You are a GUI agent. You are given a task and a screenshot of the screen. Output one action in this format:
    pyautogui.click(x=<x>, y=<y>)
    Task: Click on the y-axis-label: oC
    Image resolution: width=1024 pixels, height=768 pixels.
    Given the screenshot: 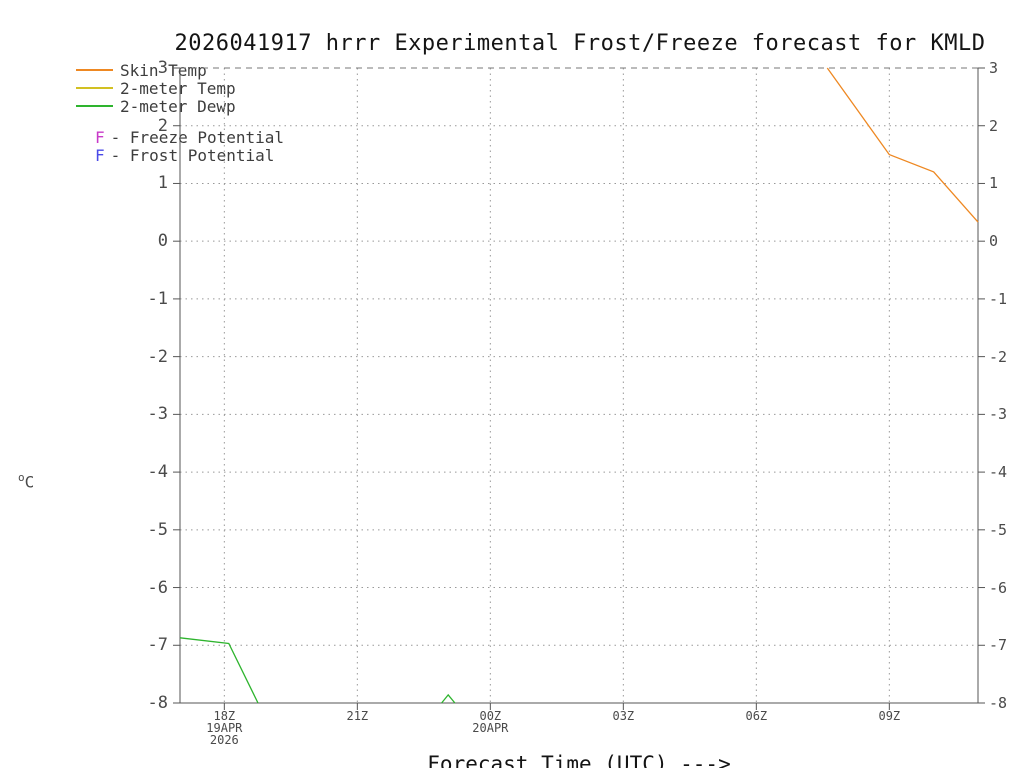 What is the action you would take?
    pyautogui.click(x=26, y=481)
    